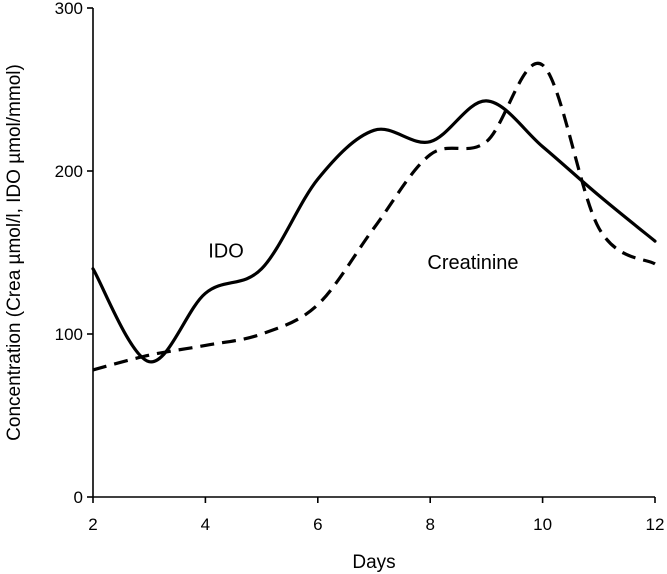 This screenshot has width=667, height=574. What do you see at coordinates (655, 524) in the screenshot?
I see `x-tick-label: 12` at bounding box center [655, 524].